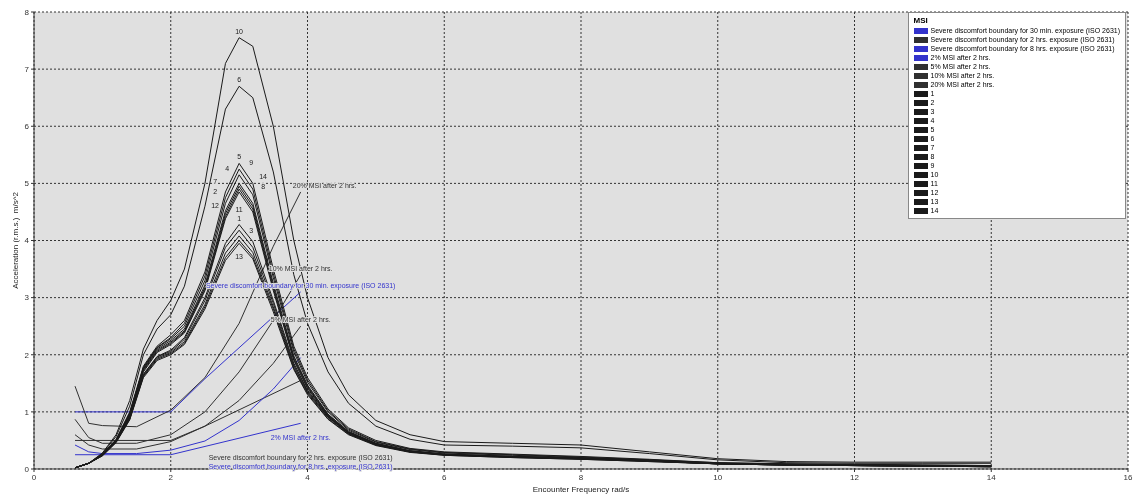 The image size is (1142, 496). I want to click on y-tick-label: 7, so click(27, 69).